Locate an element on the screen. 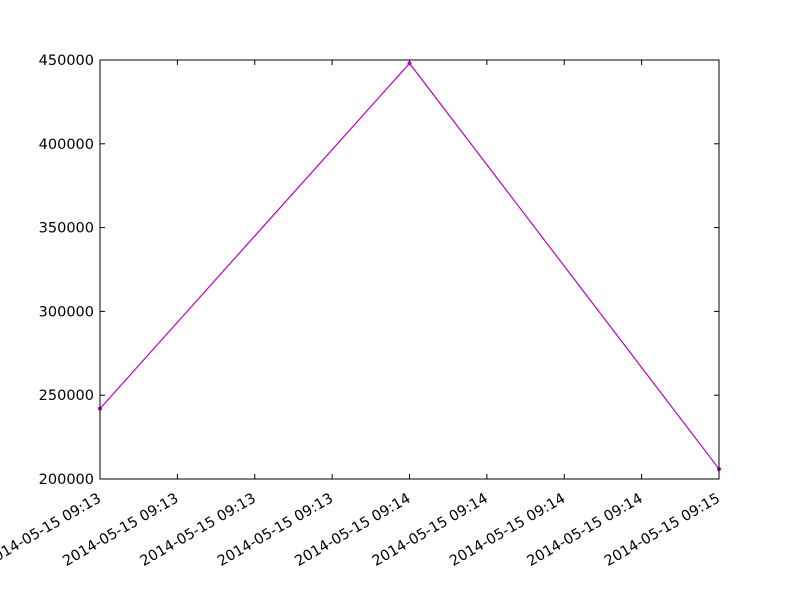 The height and width of the screenshot is (600, 800). y-tick-label: 300000 is located at coordinates (66, 312).